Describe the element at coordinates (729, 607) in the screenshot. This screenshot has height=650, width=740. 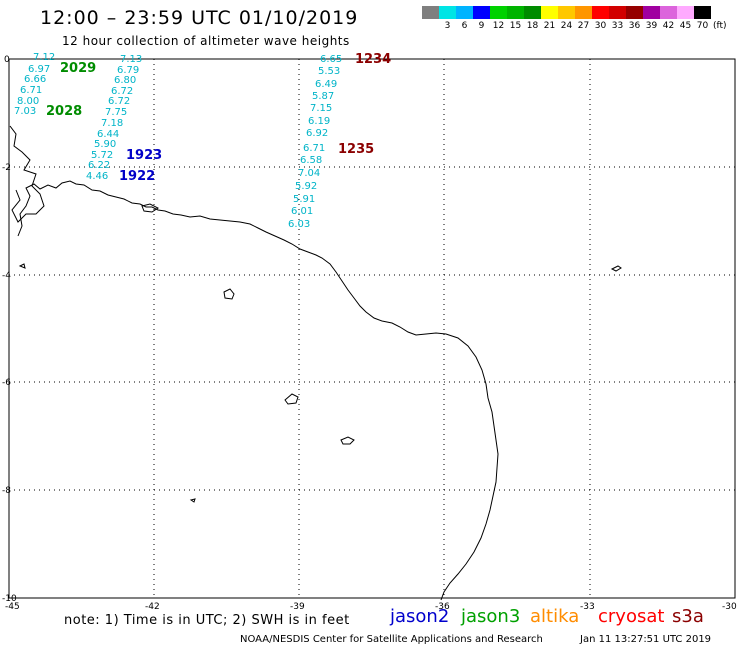
I see `x-tick-label: -30` at that location.